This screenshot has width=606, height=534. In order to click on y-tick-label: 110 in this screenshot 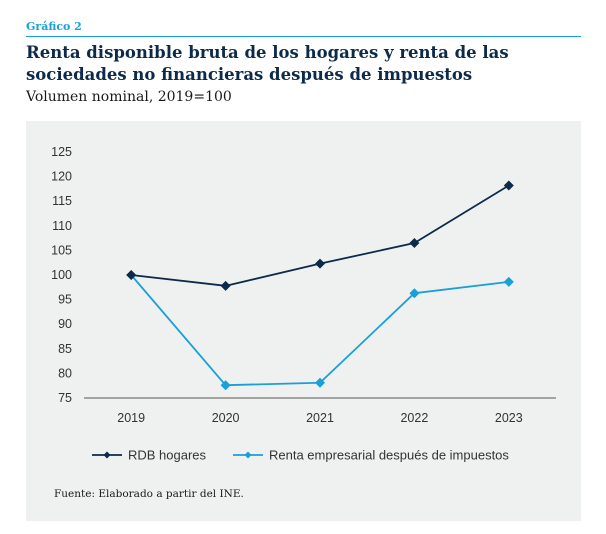, I will do `click(62, 226)`.